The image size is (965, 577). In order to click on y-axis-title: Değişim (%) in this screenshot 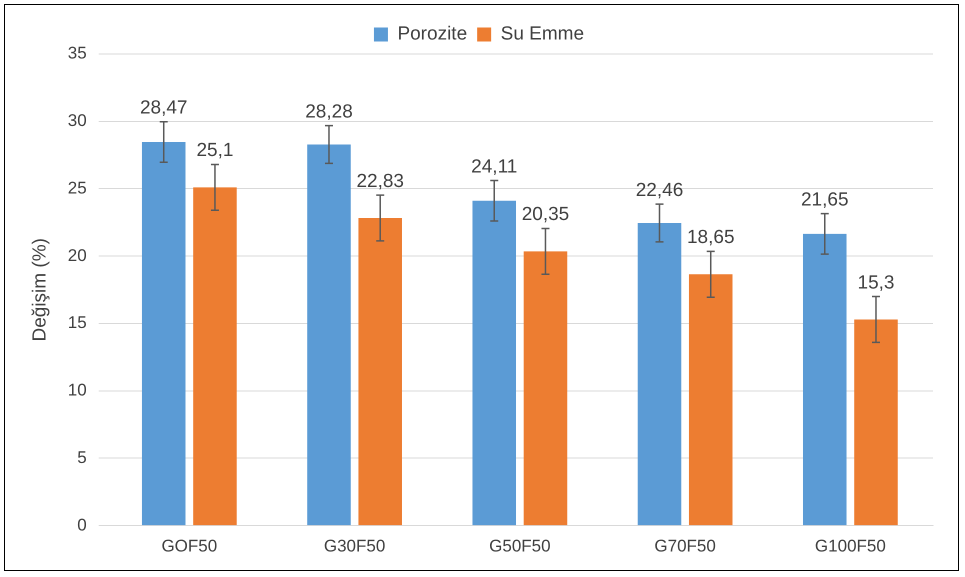, I will do `click(40, 290)`.